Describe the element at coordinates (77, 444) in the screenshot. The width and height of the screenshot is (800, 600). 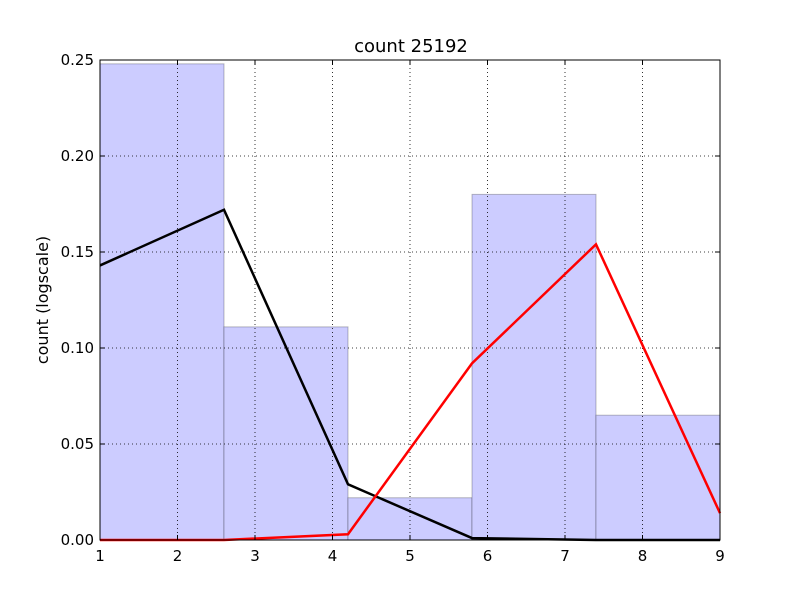
I see `y-tick-label-2: 0.05` at that location.